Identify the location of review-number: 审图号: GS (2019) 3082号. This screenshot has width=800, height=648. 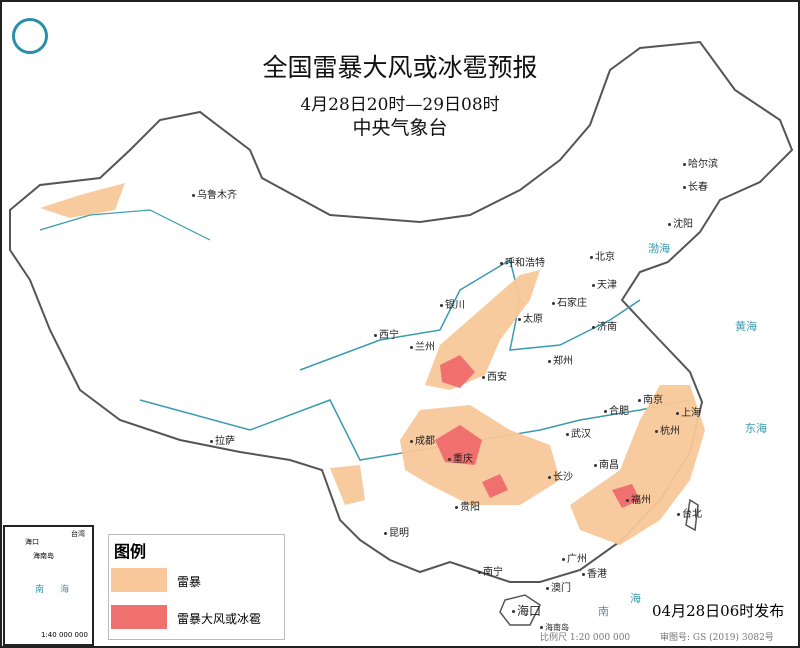
(717, 638).